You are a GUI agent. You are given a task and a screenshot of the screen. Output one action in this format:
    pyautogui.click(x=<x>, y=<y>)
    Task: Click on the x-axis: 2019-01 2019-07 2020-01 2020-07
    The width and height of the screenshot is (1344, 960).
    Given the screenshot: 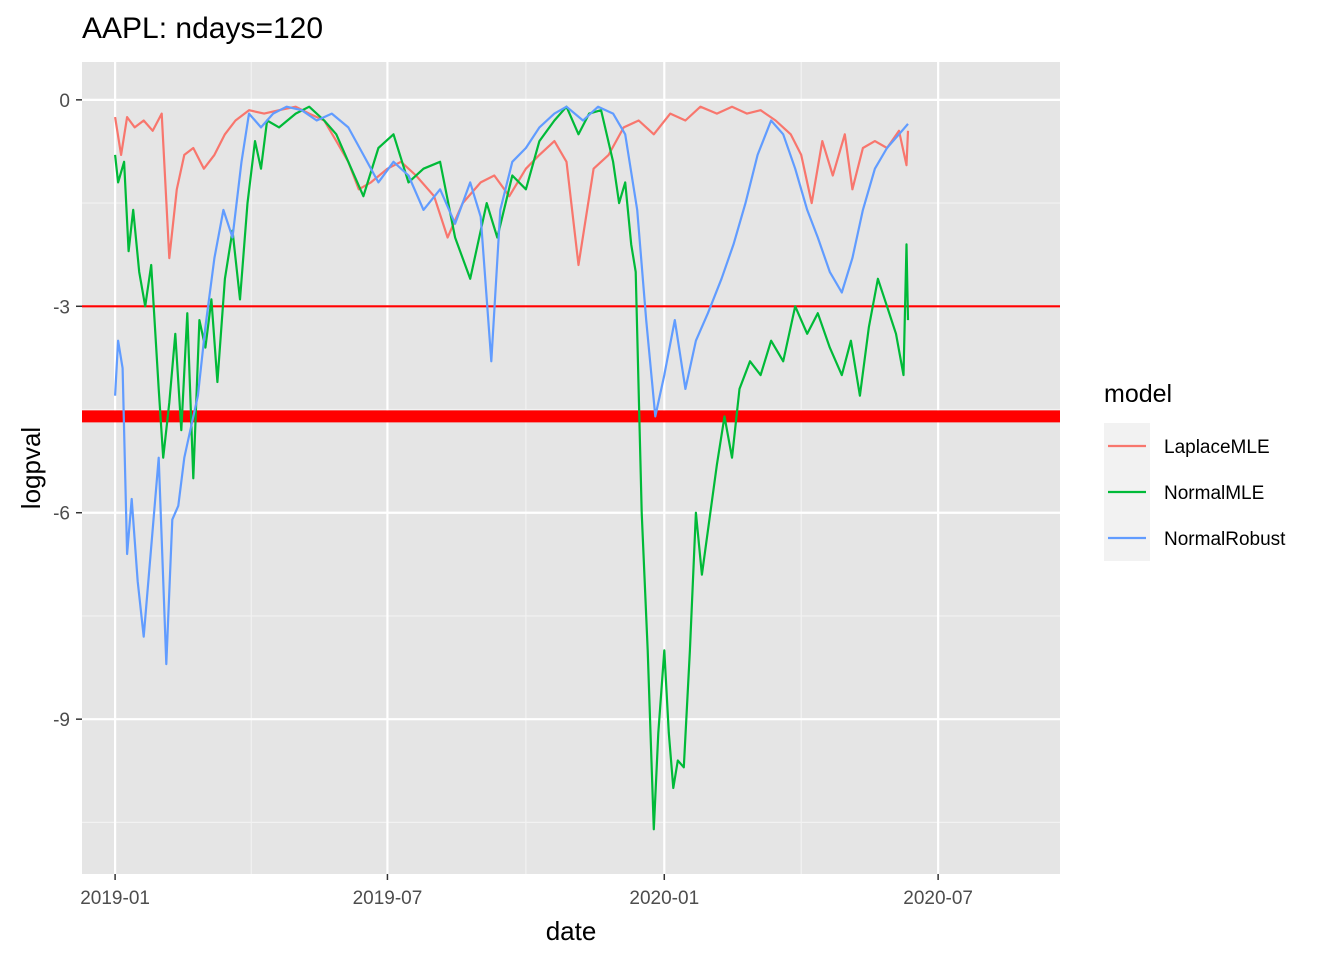 What is the action you would take?
    pyautogui.click(x=526, y=891)
    